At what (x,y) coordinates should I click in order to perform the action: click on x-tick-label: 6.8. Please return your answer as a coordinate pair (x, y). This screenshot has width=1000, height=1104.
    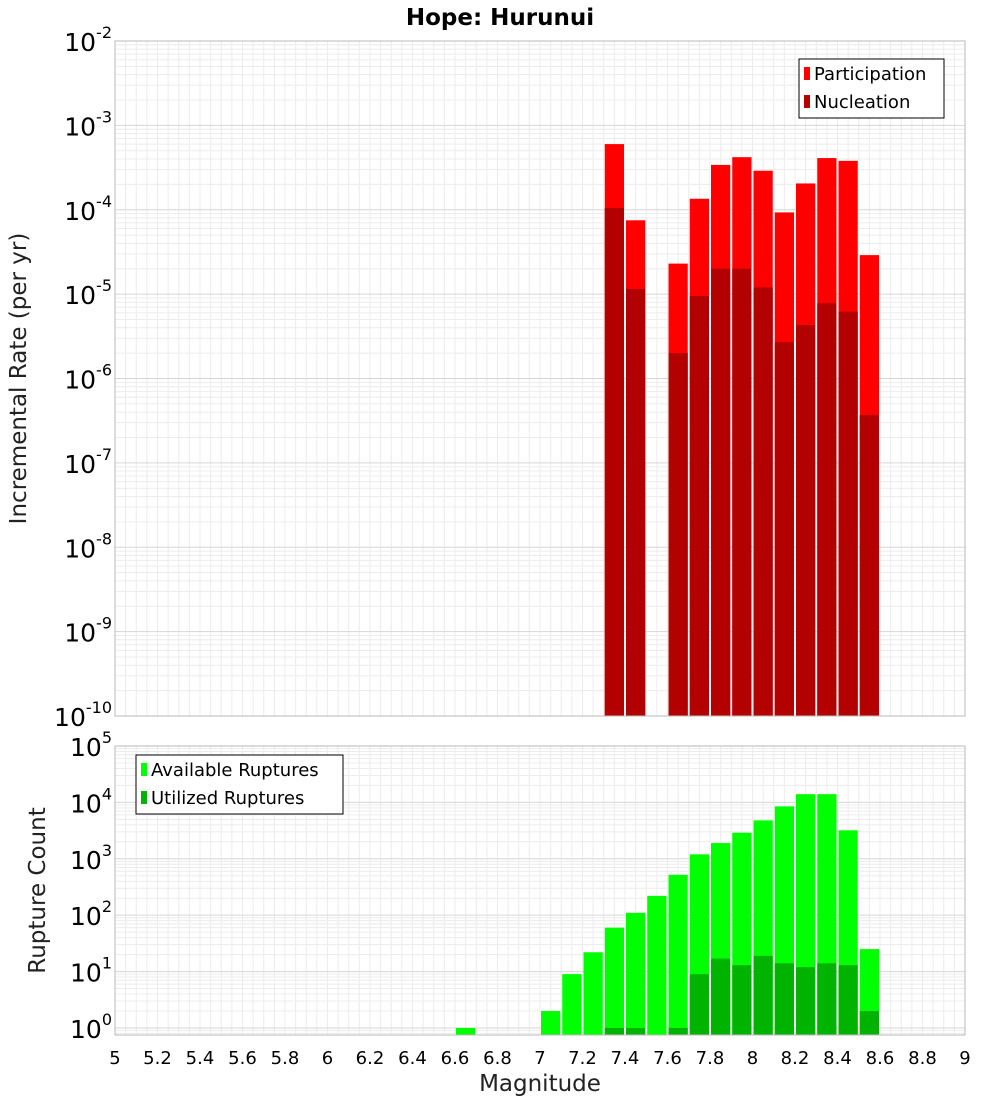
    Looking at the image, I should click on (497, 1058).